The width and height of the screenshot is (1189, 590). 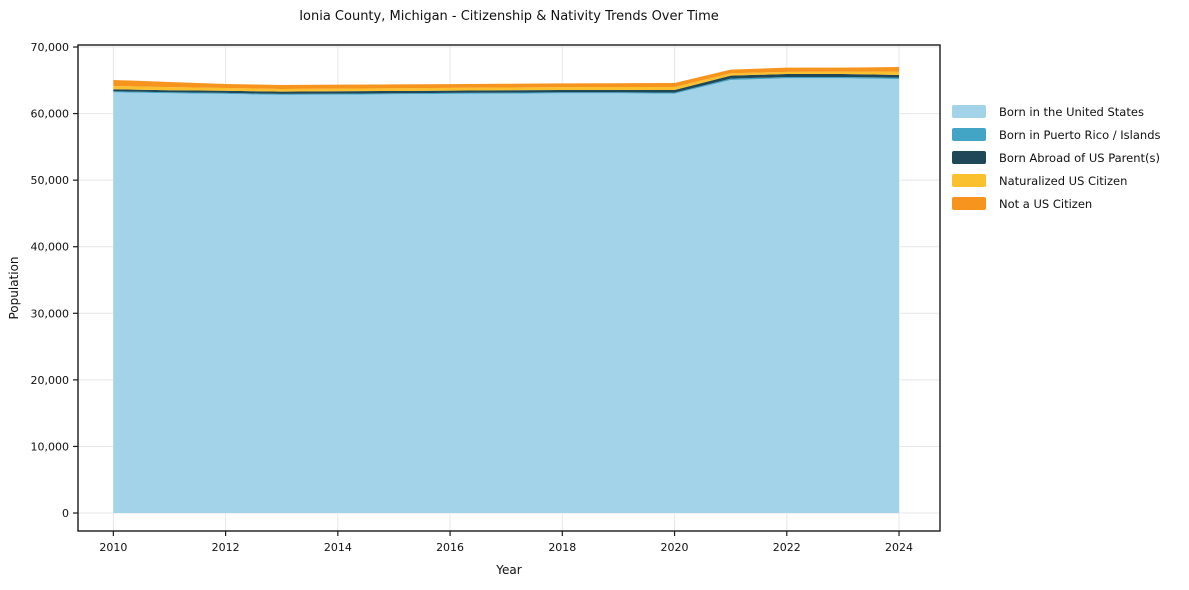 I want to click on x-axis-label: Year, so click(x=508, y=570).